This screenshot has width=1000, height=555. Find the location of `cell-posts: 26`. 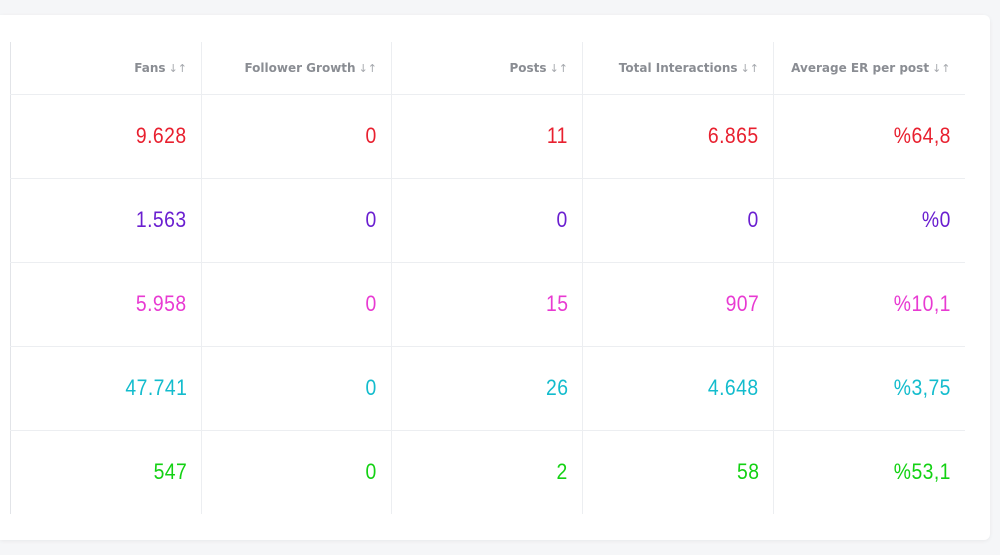

cell-posts: 26 is located at coordinates (487, 388).